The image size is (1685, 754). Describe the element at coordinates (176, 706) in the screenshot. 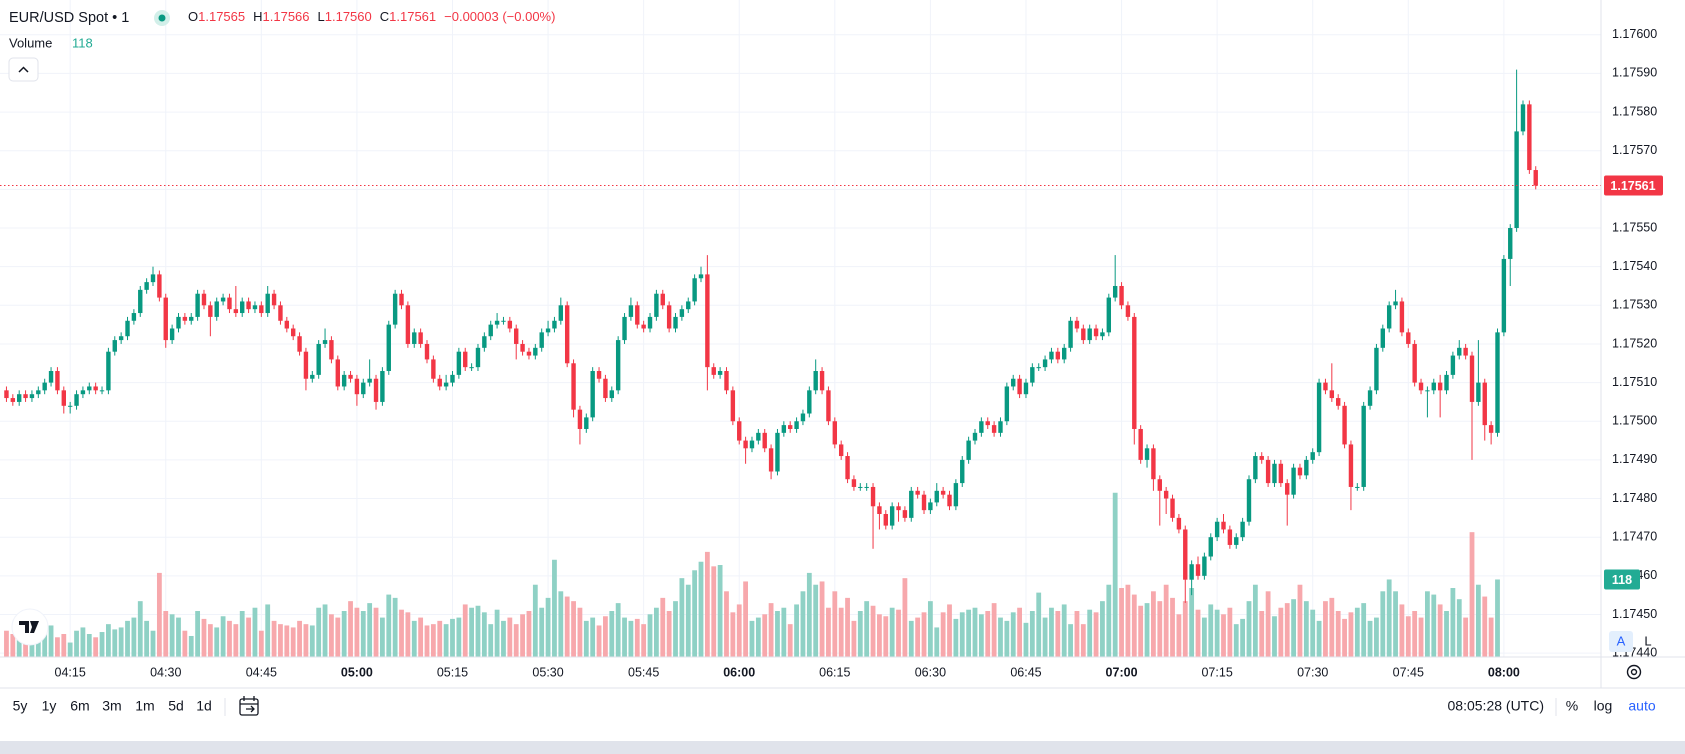

I see `range-button: 5d` at that location.